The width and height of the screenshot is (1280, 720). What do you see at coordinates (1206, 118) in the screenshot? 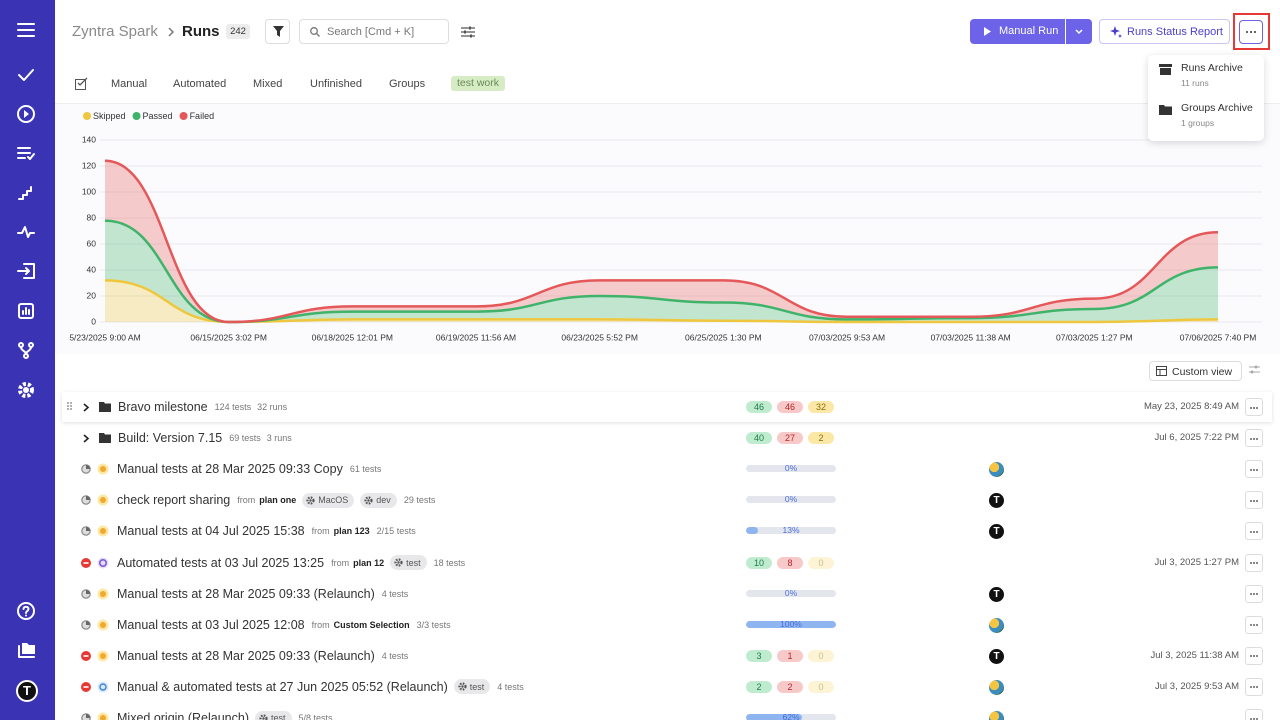
I see `menu-item: Groups Archive 1 groups` at bounding box center [1206, 118].